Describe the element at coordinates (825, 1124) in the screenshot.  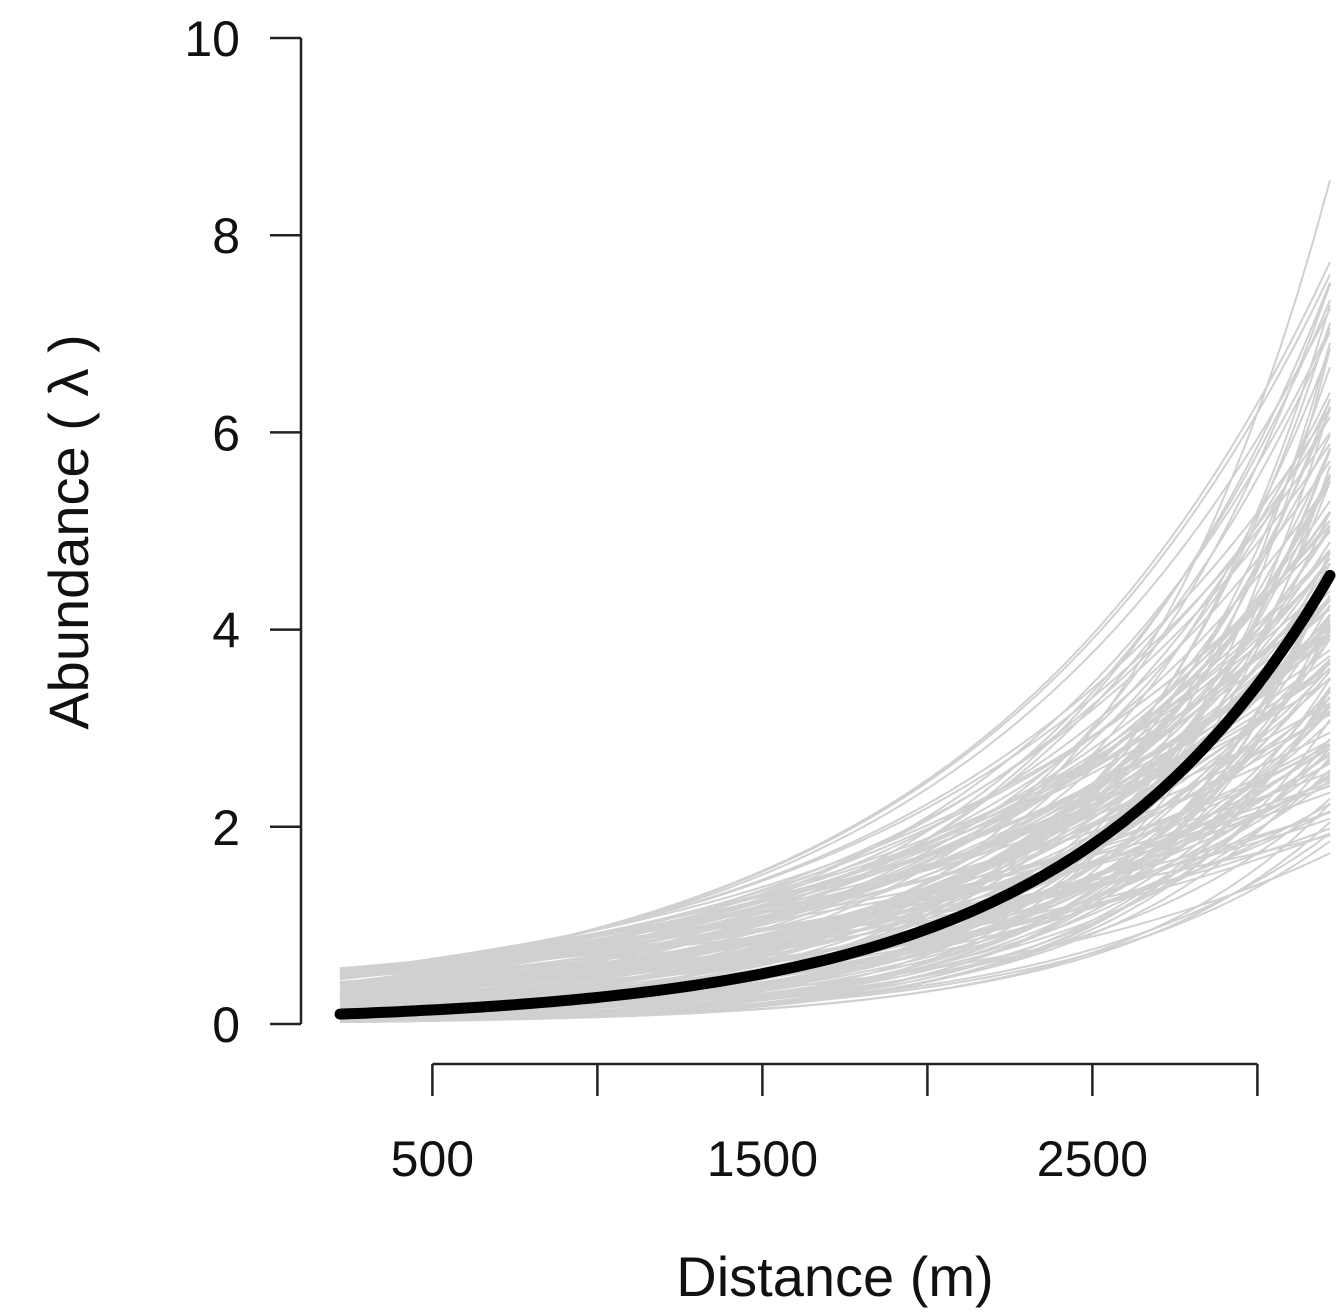
I see `x-axis: 500 1500 2500` at that location.